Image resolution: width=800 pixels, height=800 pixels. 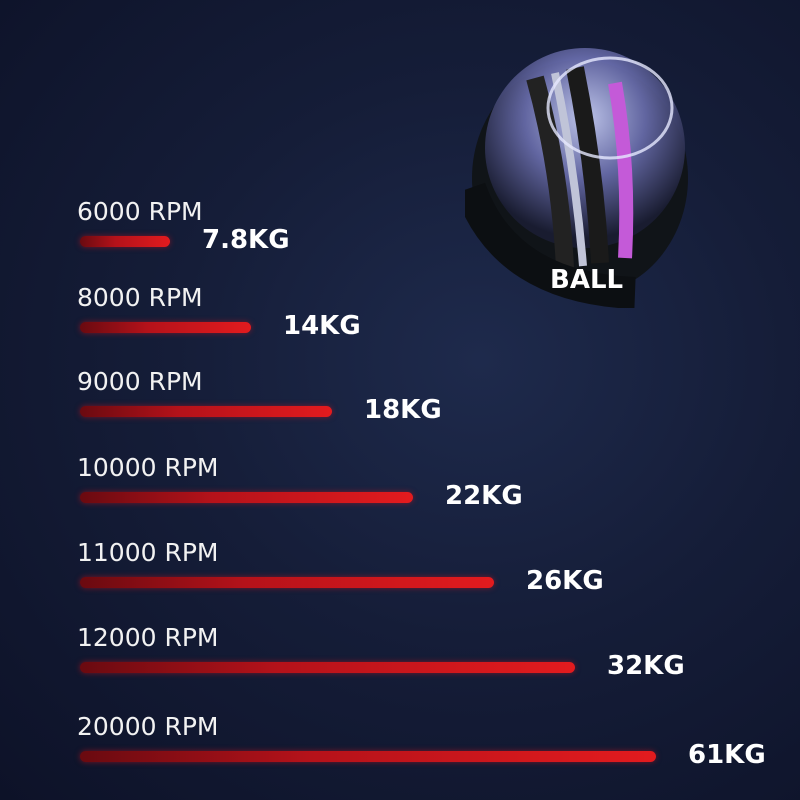 What do you see at coordinates (148, 552) in the screenshot?
I see `rpm-label: 11000 RPM` at bounding box center [148, 552].